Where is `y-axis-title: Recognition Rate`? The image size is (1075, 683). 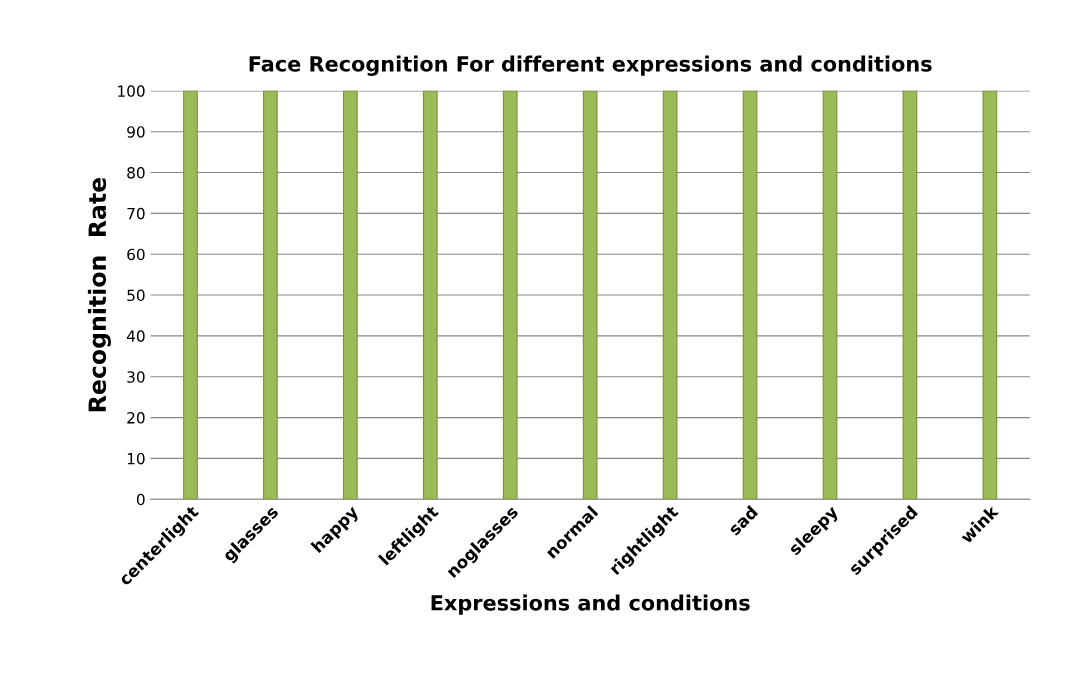 y-axis-title: Recognition Rate is located at coordinates (99, 294).